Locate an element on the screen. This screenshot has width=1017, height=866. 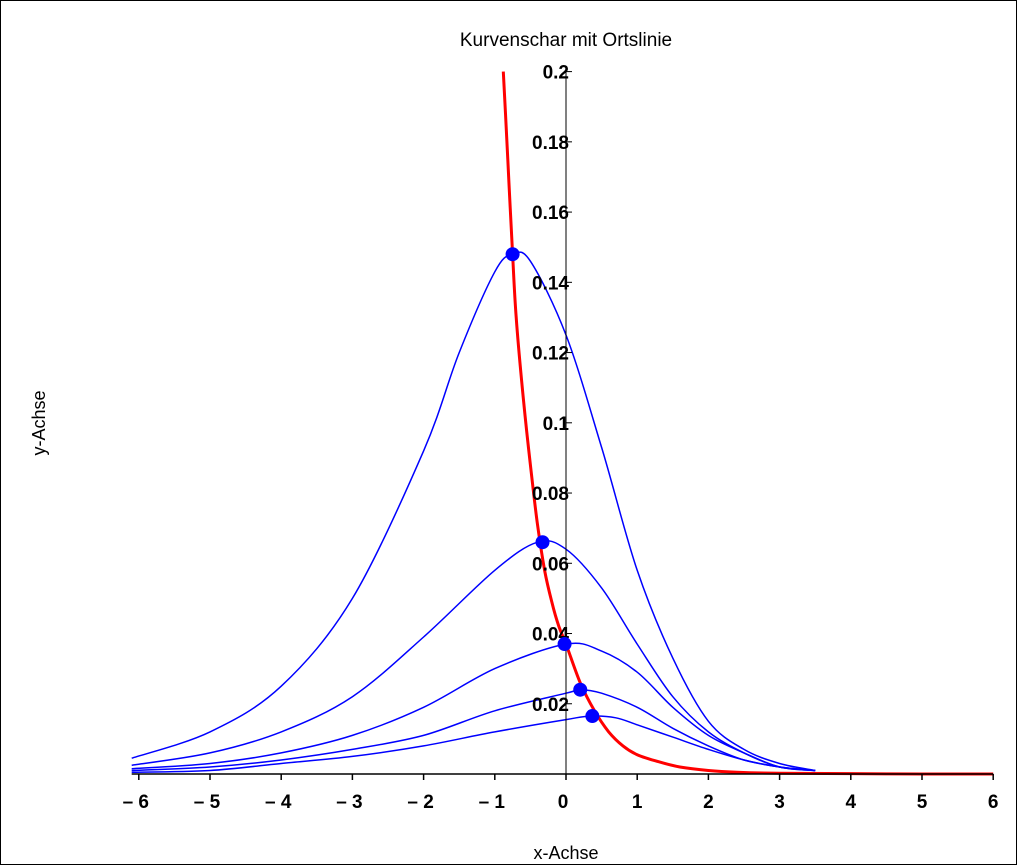
x-tick-label-4: – 2 is located at coordinates (420, 802).